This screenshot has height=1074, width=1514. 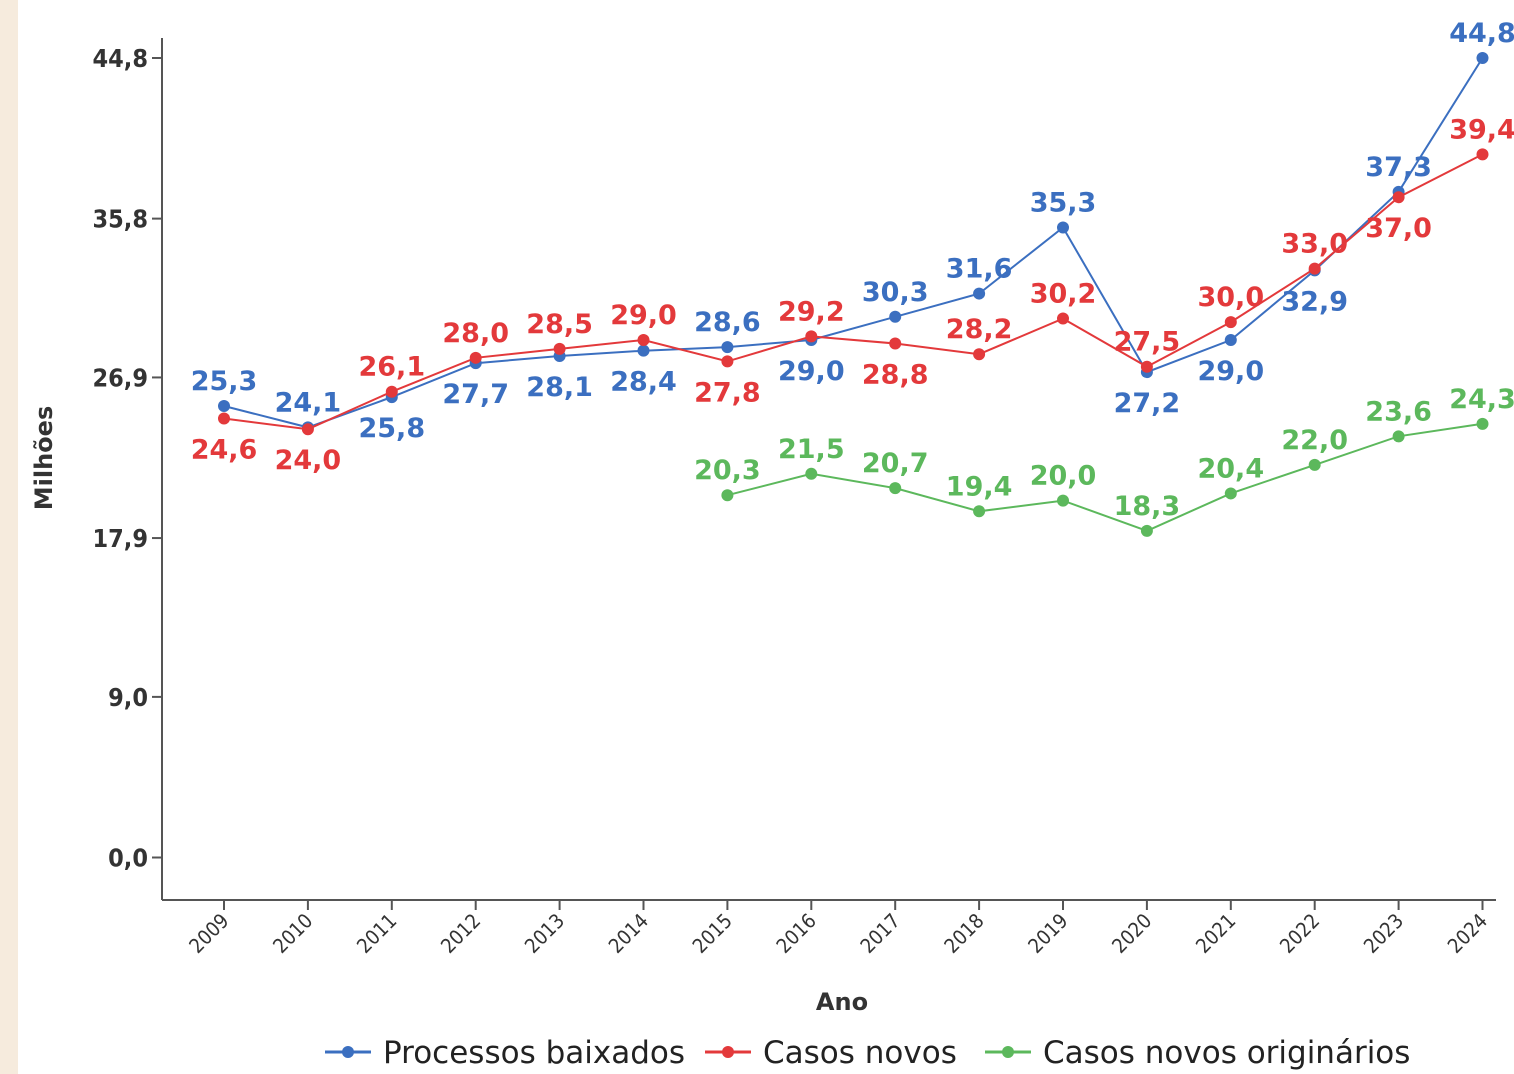 What do you see at coordinates (1398, 411) in the screenshot?
I see `data-label-casos-novos-originarios: 23,6` at bounding box center [1398, 411].